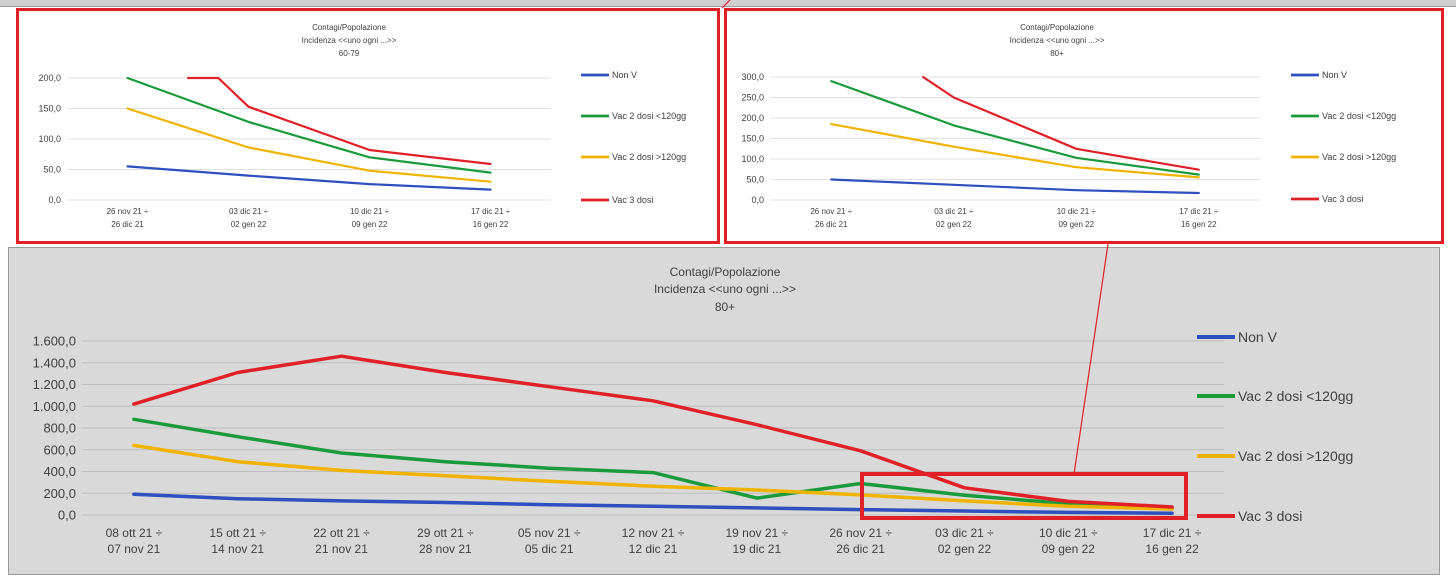  I want to click on y-tick-label: 1.200,0, so click(54, 384).